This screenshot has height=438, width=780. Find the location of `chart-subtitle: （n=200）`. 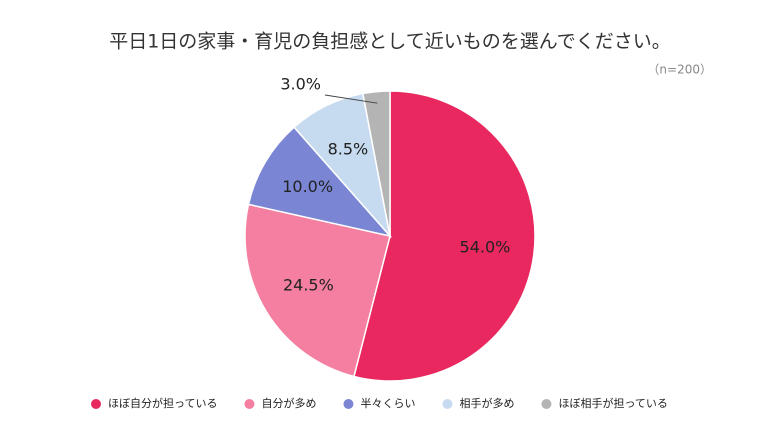

chart-subtitle: （n=200） is located at coordinates (679, 70).